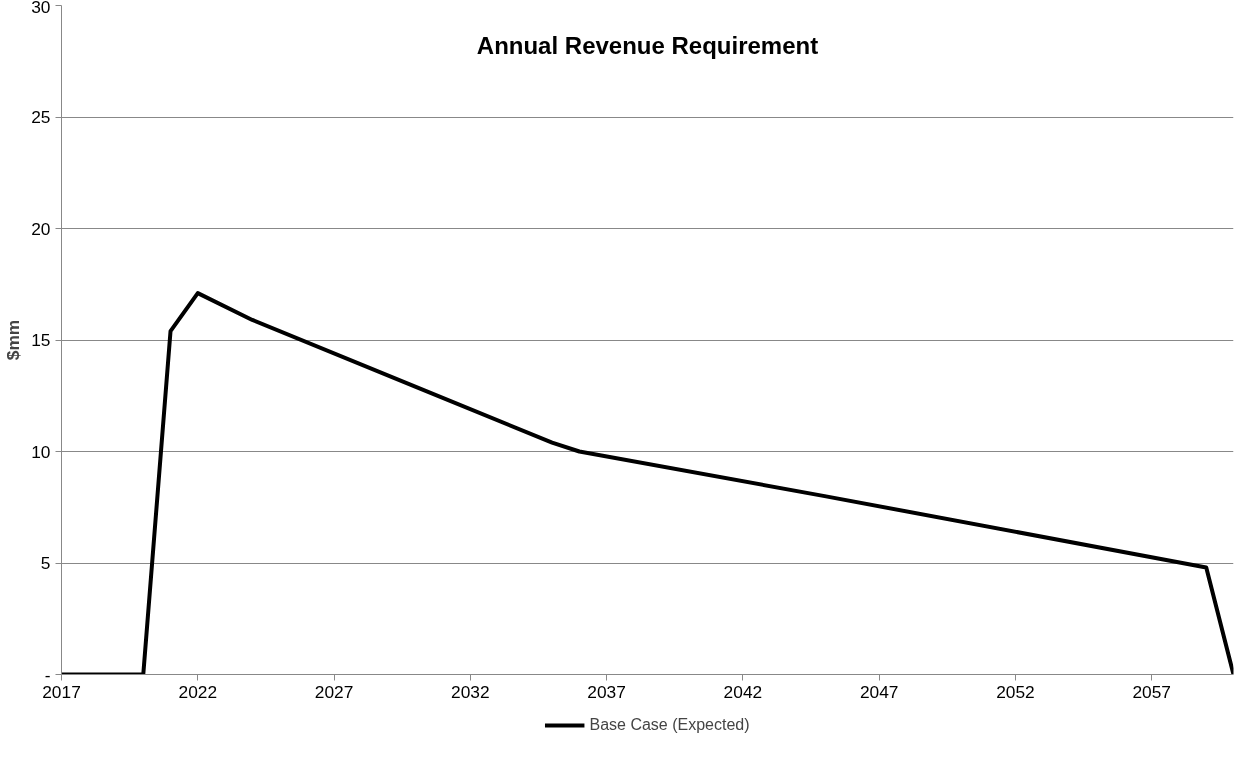 This screenshot has height=765, width=1243. Describe the element at coordinates (1152, 691) in the screenshot. I see `x-tick-label: 2057` at that location.